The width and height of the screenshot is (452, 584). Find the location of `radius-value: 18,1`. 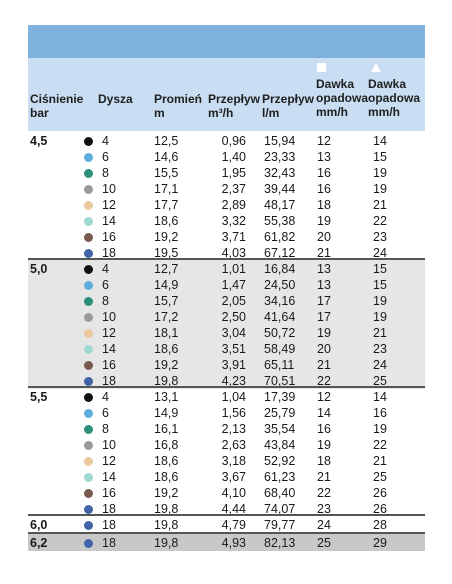

radius-value: 18,1 is located at coordinates (166, 333).